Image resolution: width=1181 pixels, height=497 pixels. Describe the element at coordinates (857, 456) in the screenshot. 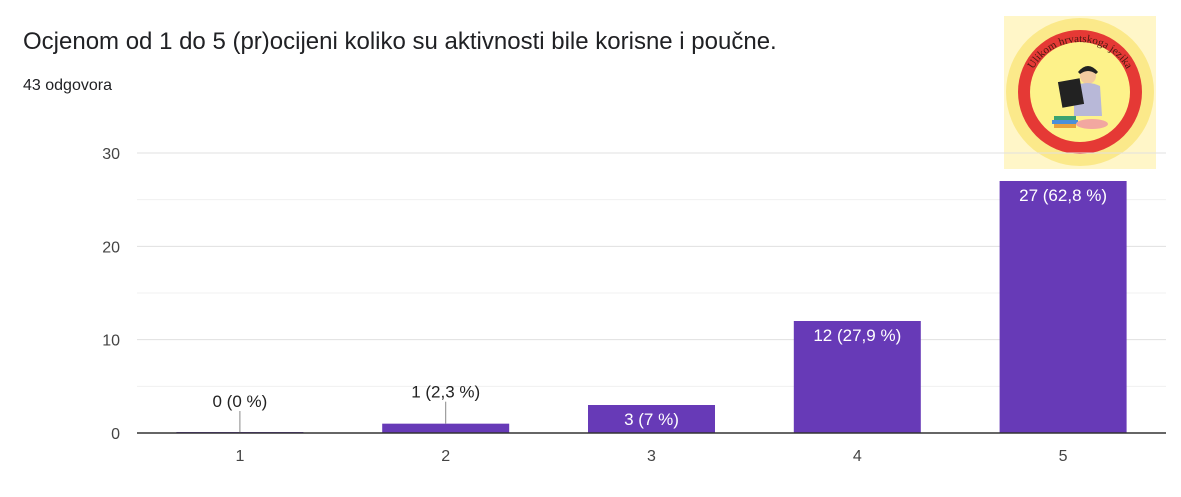

I see `x-tick-label: 4` at that location.